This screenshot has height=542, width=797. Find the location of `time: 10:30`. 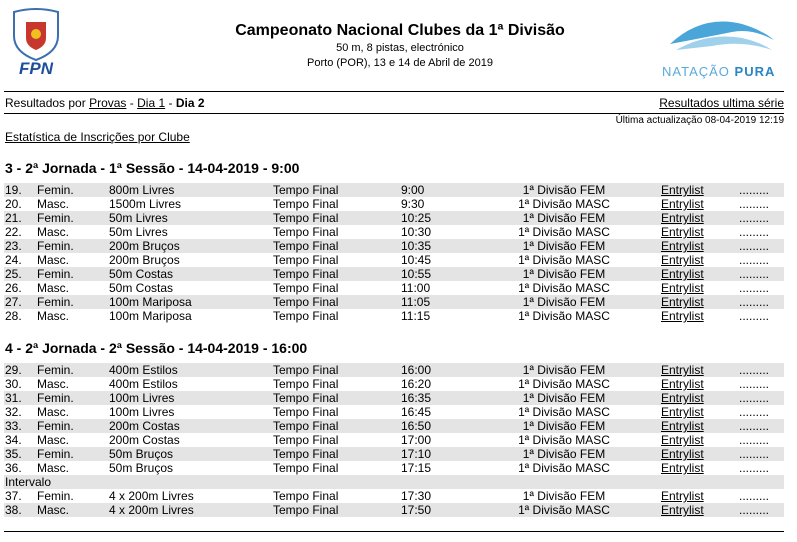

time: 10:30 is located at coordinates (416, 232).